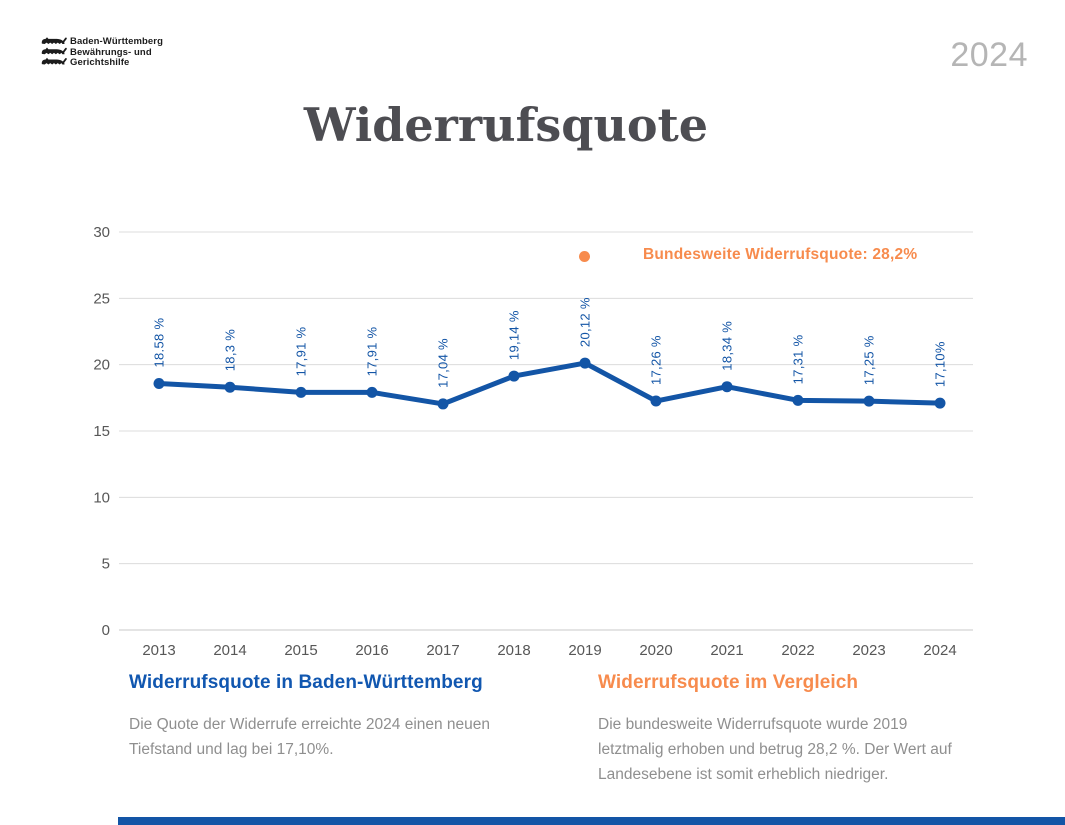 The height and width of the screenshot is (825, 1065). What do you see at coordinates (101, 232) in the screenshot?
I see `y-axis-tick-label: 30` at bounding box center [101, 232].